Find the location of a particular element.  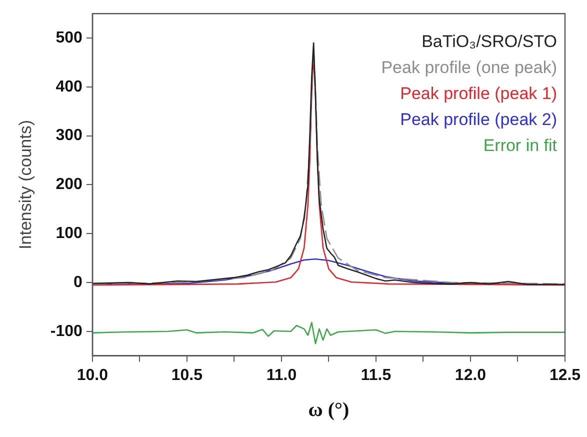

x-tick-label: 12.5 is located at coordinates (565, 375).